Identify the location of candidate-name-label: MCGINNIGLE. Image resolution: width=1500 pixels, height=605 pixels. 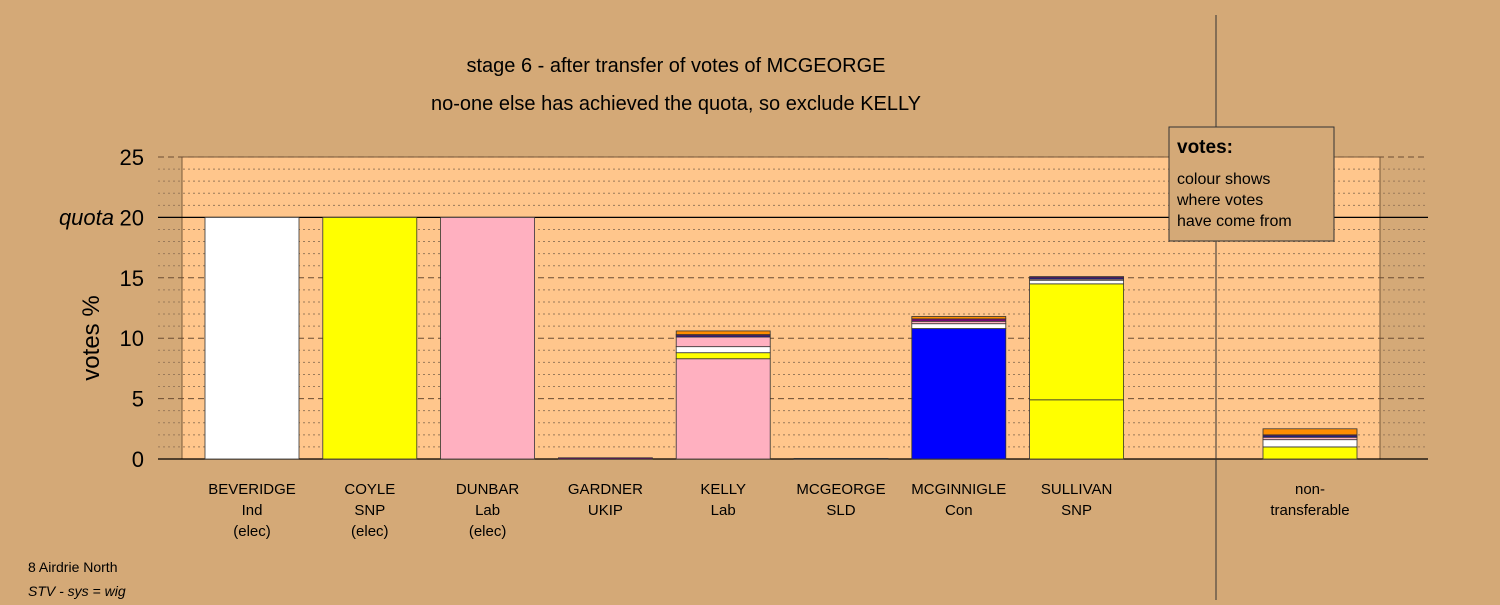
(958, 489).